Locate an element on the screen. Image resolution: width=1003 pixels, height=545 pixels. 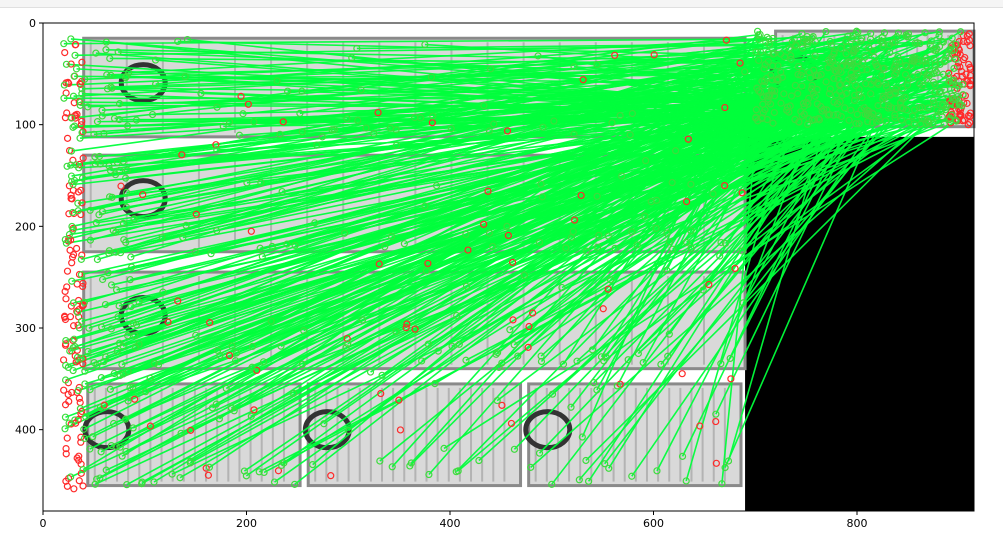
x-tick-label: 0 is located at coordinates (43, 523).